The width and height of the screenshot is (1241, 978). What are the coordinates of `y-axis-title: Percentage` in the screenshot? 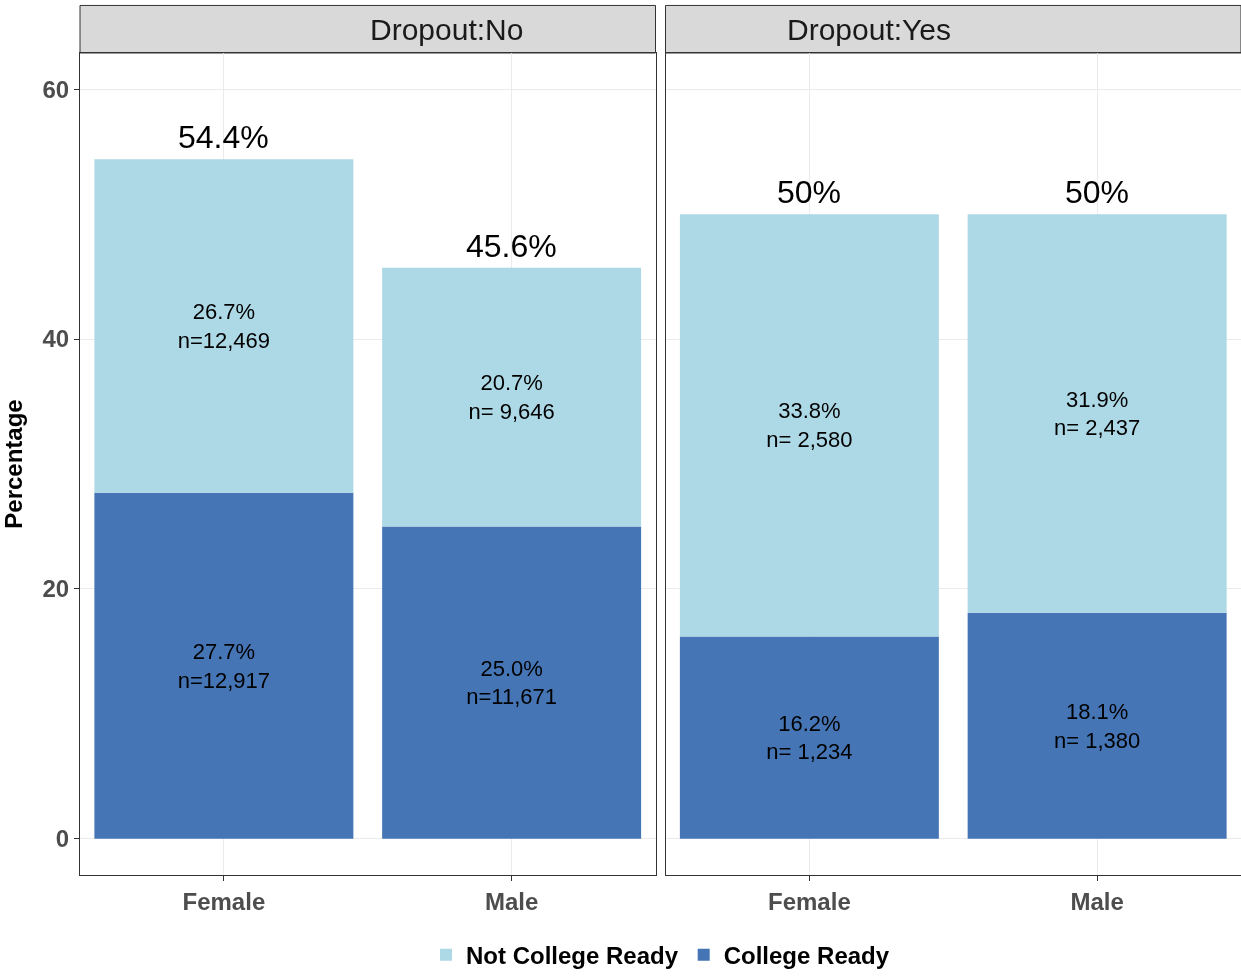 It's located at (13, 464).